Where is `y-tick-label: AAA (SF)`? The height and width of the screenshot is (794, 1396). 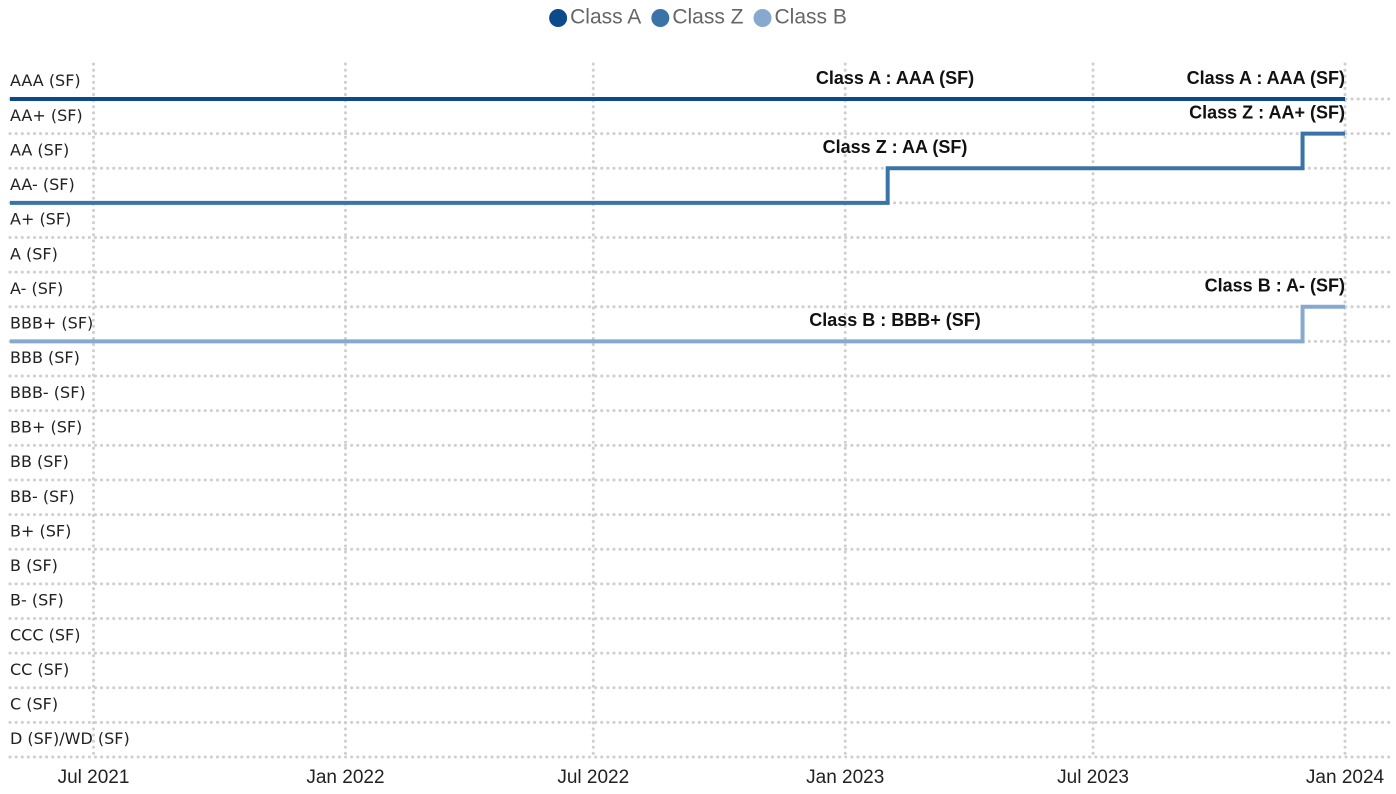 y-tick-label: AAA (SF) is located at coordinates (45, 80).